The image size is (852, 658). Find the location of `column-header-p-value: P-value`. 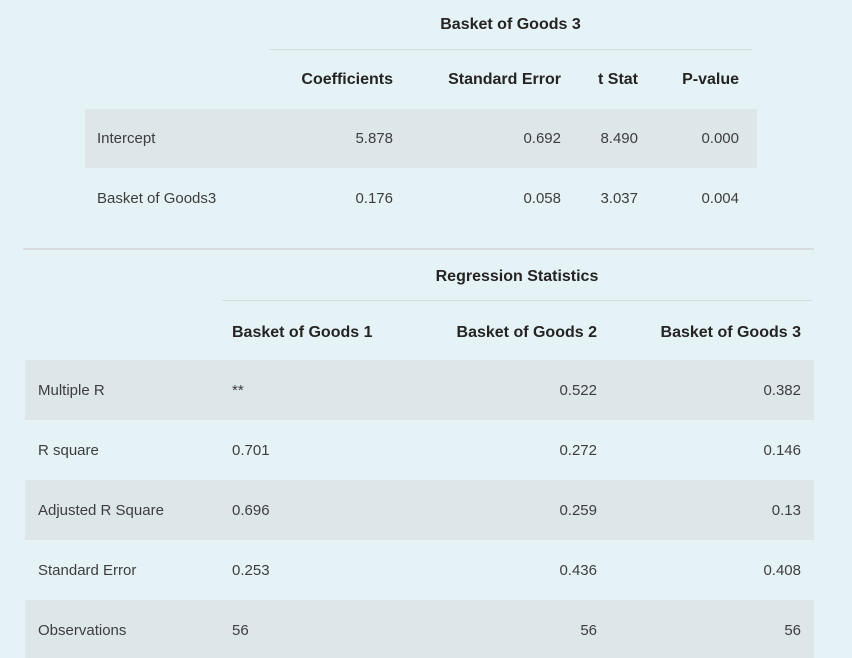

column-header-p-value: P-value is located at coordinates (710, 79).